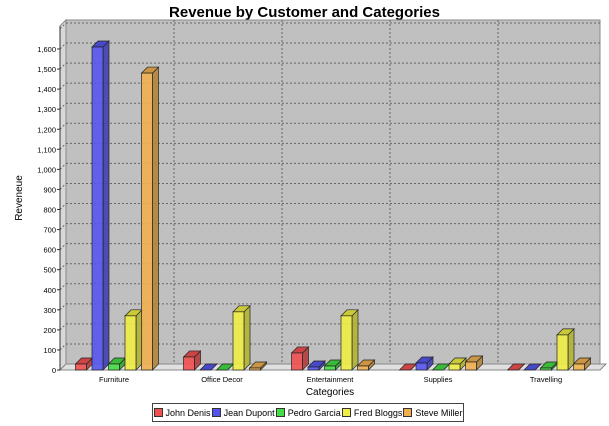 The image size is (609, 426). What do you see at coordinates (46, 49) in the screenshot?
I see `y-tick-label: 1,600` at bounding box center [46, 49].